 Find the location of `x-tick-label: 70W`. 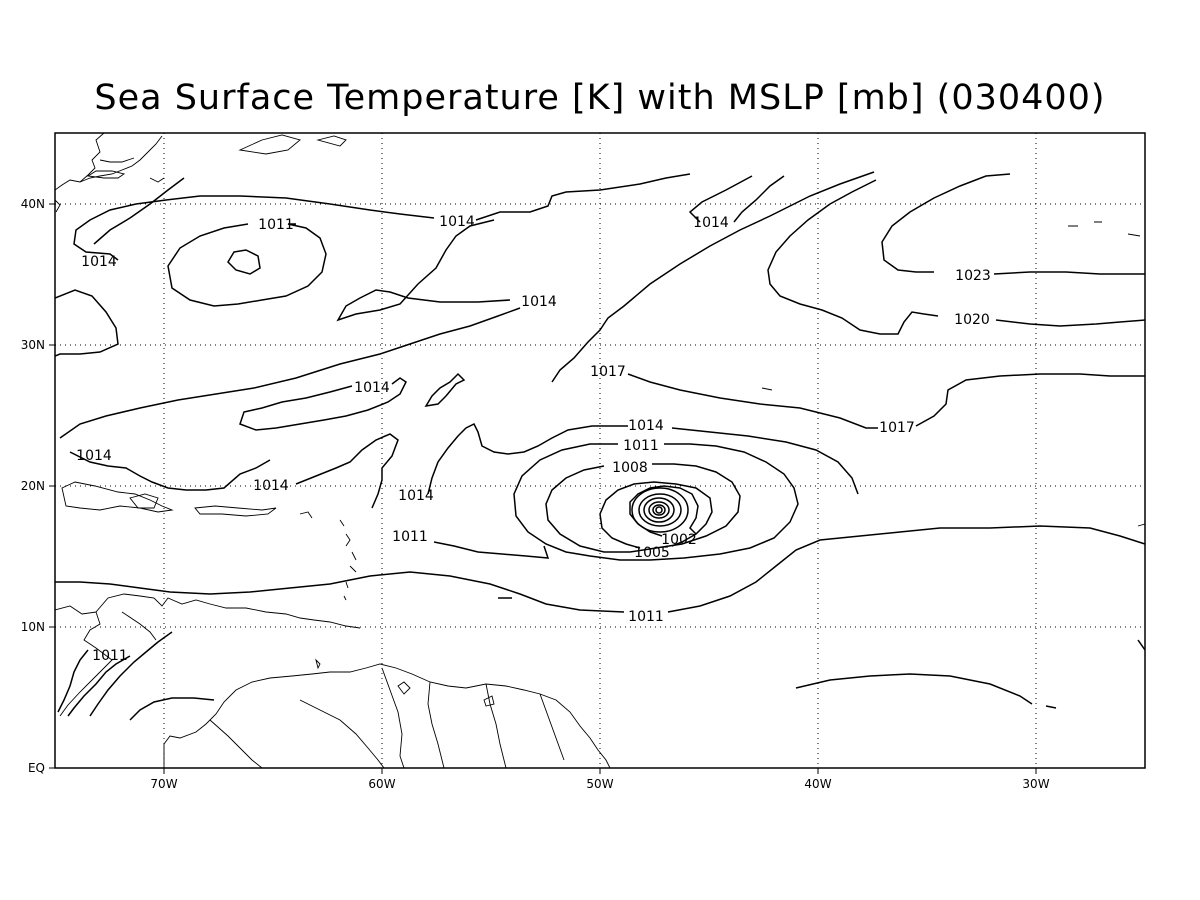

x-tick-label: 70W is located at coordinates (163, 784).